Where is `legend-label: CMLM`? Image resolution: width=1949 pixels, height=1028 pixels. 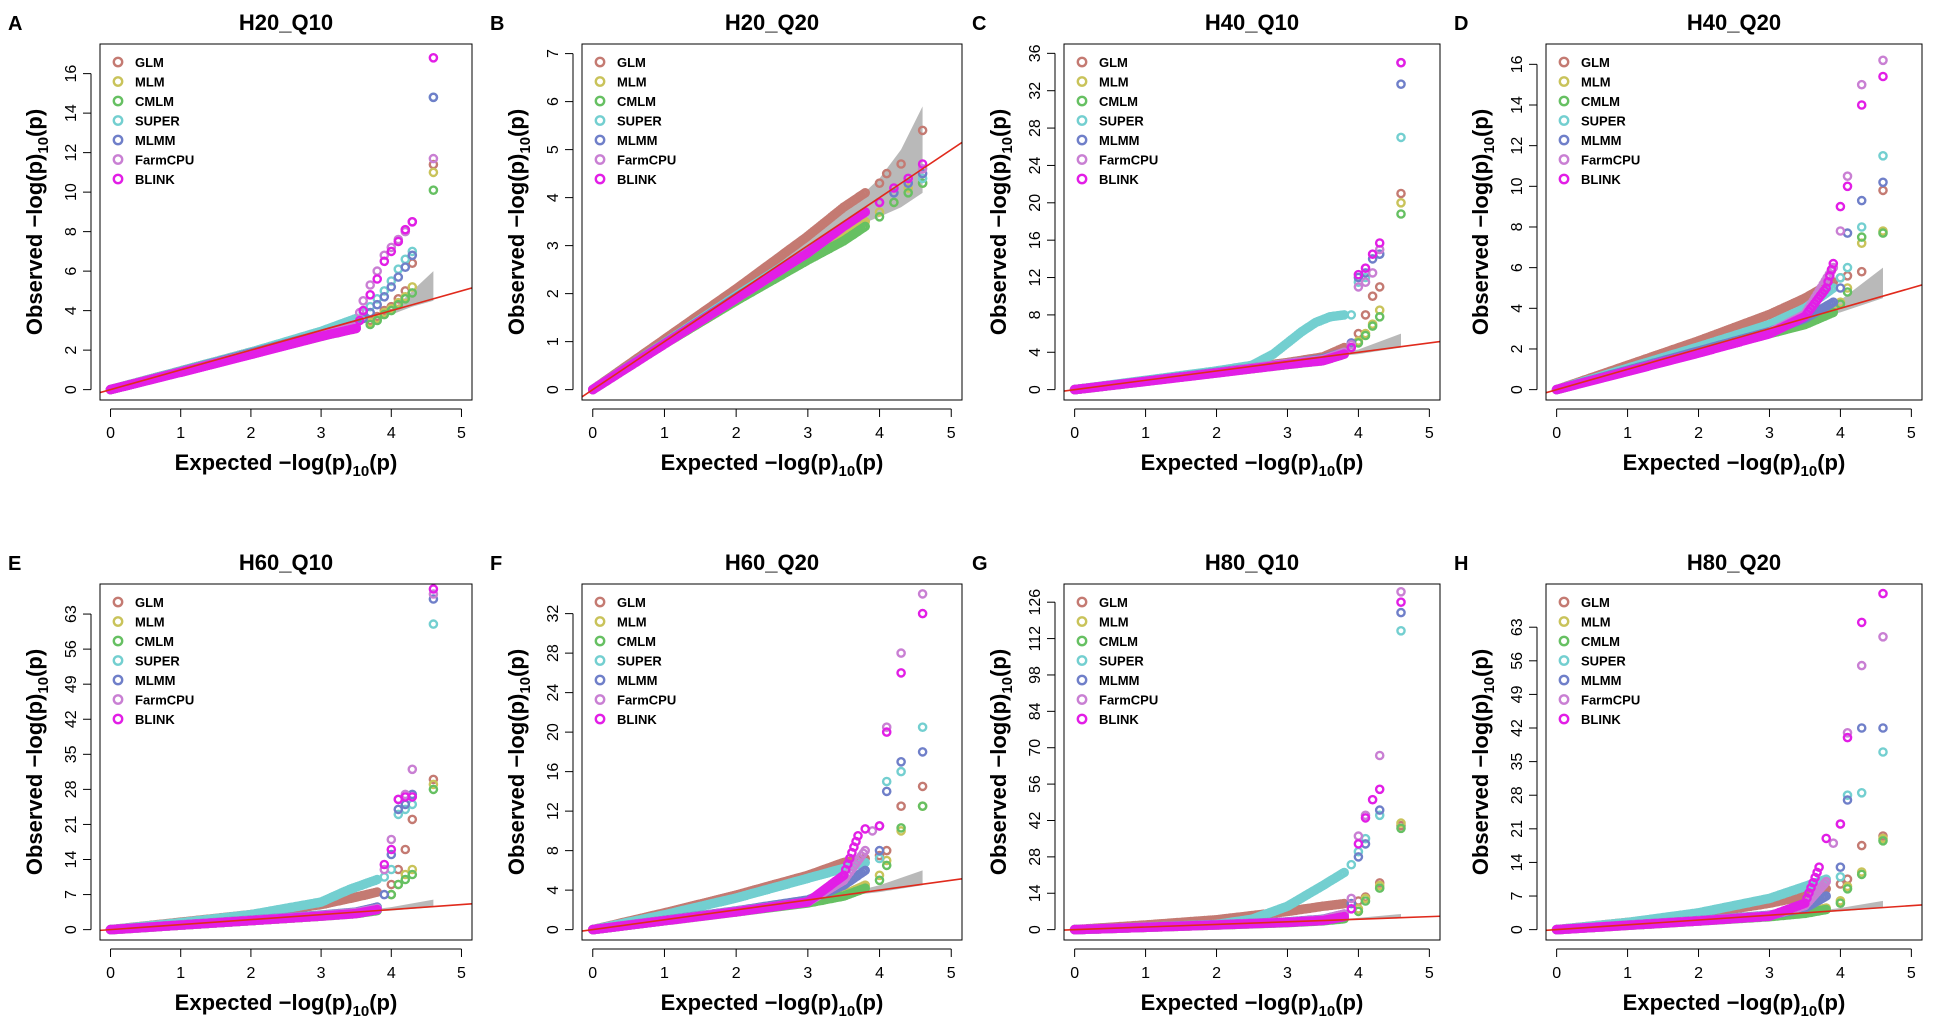
legend-label: CMLM is located at coordinates (154, 101).